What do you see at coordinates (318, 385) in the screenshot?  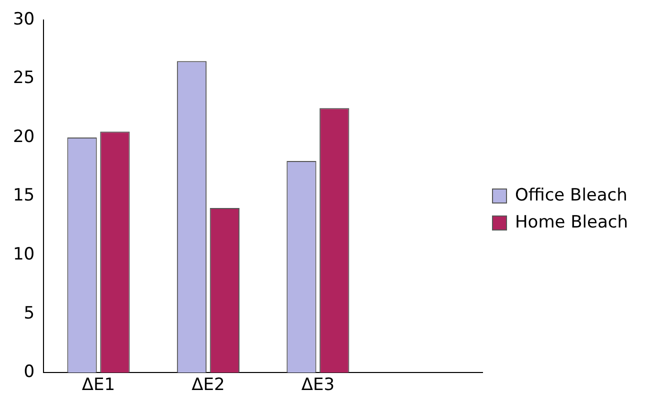 I see `x-tick-label: ΔE3` at bounding box center [318, 385].